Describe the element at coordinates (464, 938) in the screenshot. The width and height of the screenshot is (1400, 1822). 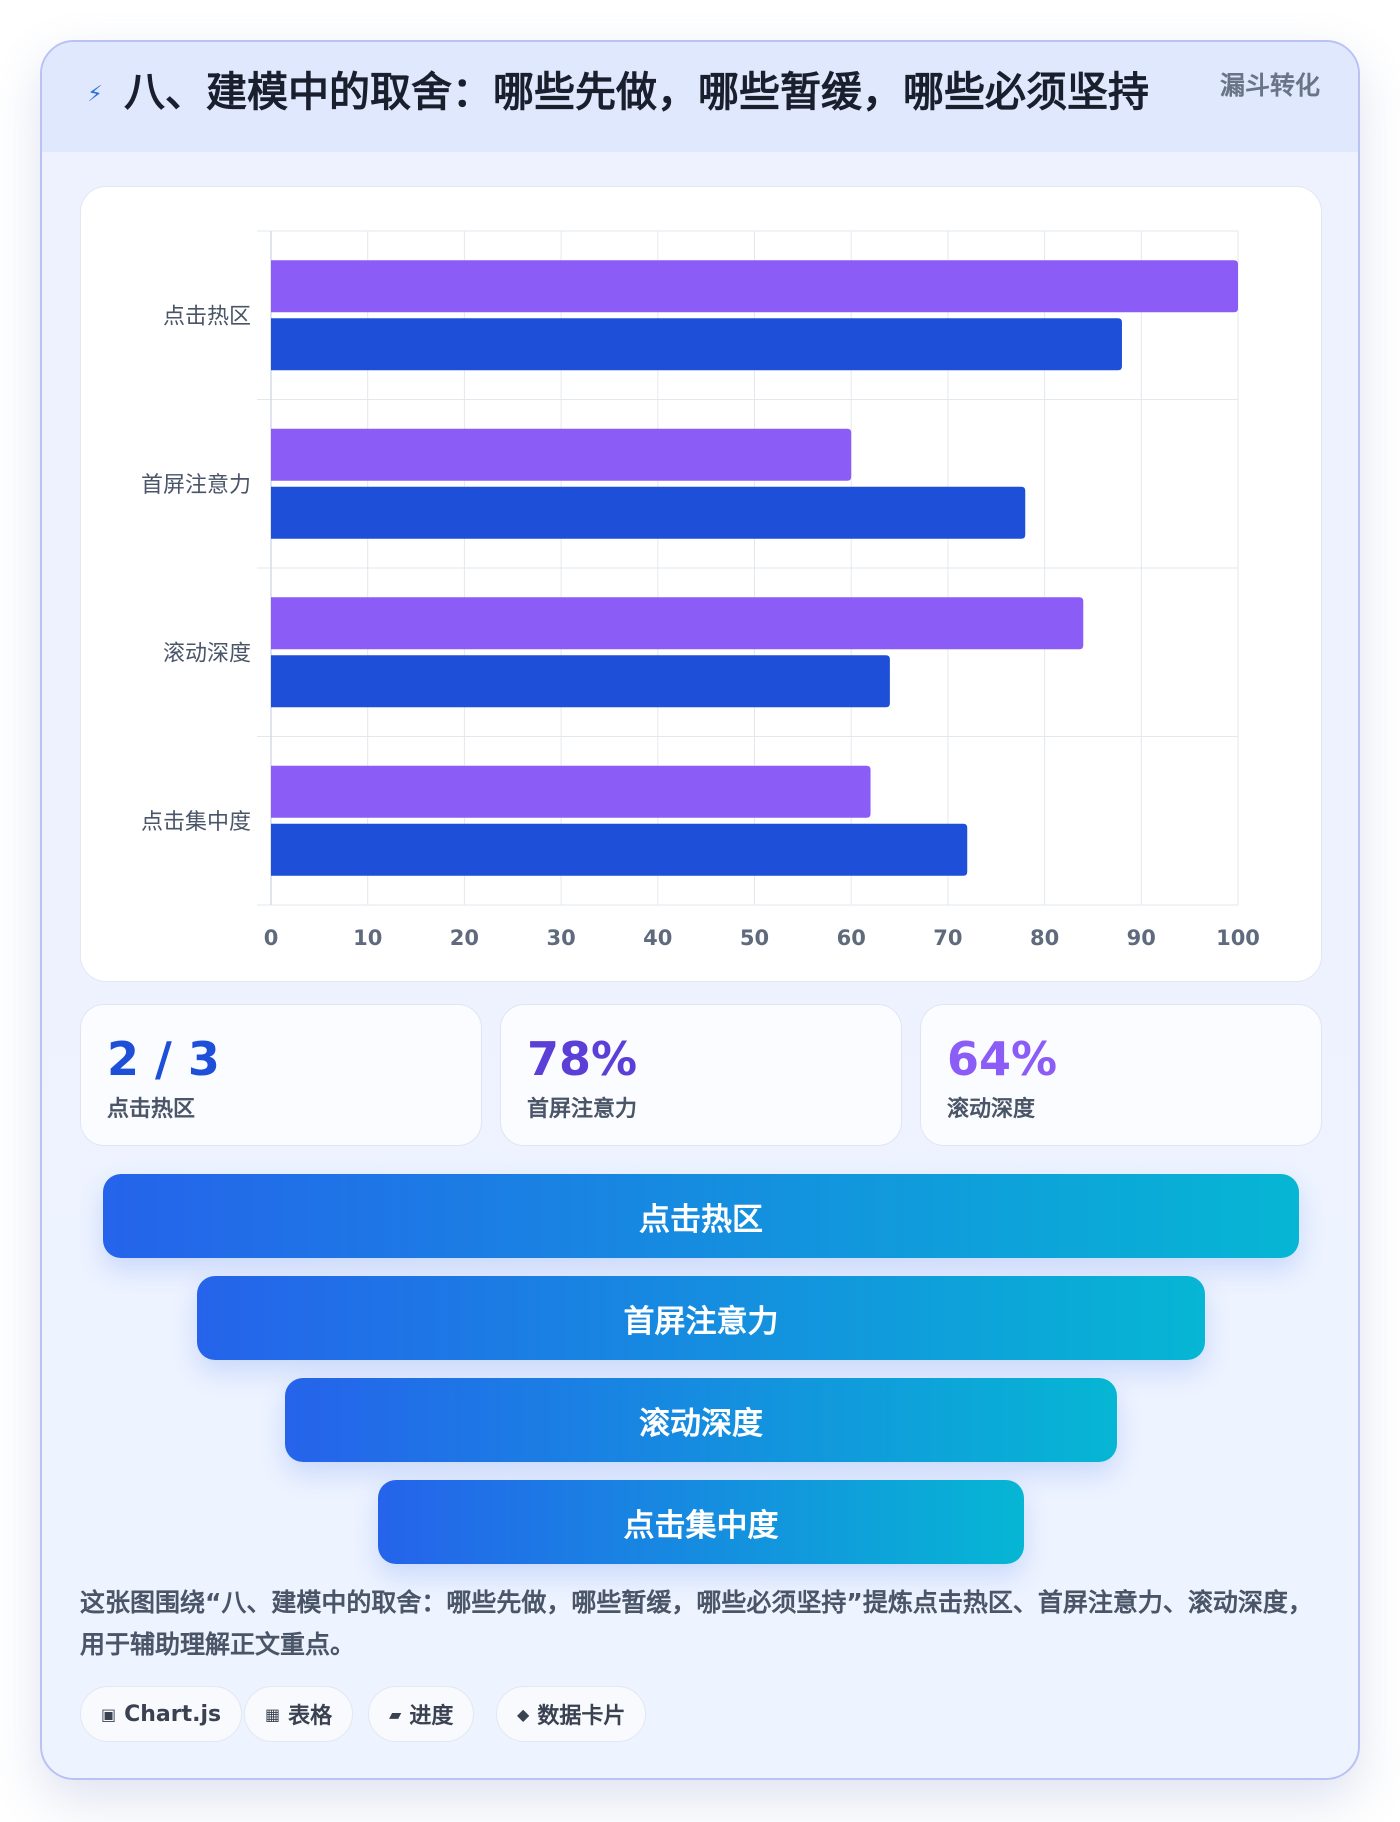
I see `x-tick-label: 20` at that location.